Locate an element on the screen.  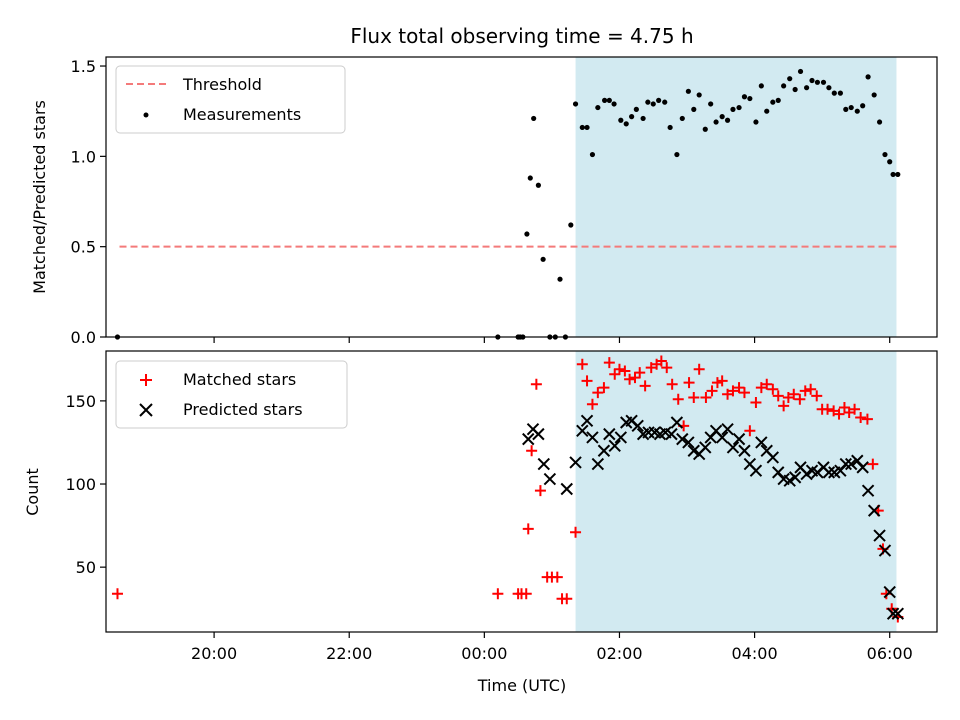
x-tick-label: 02:00 is located at coordinates (619, 653).